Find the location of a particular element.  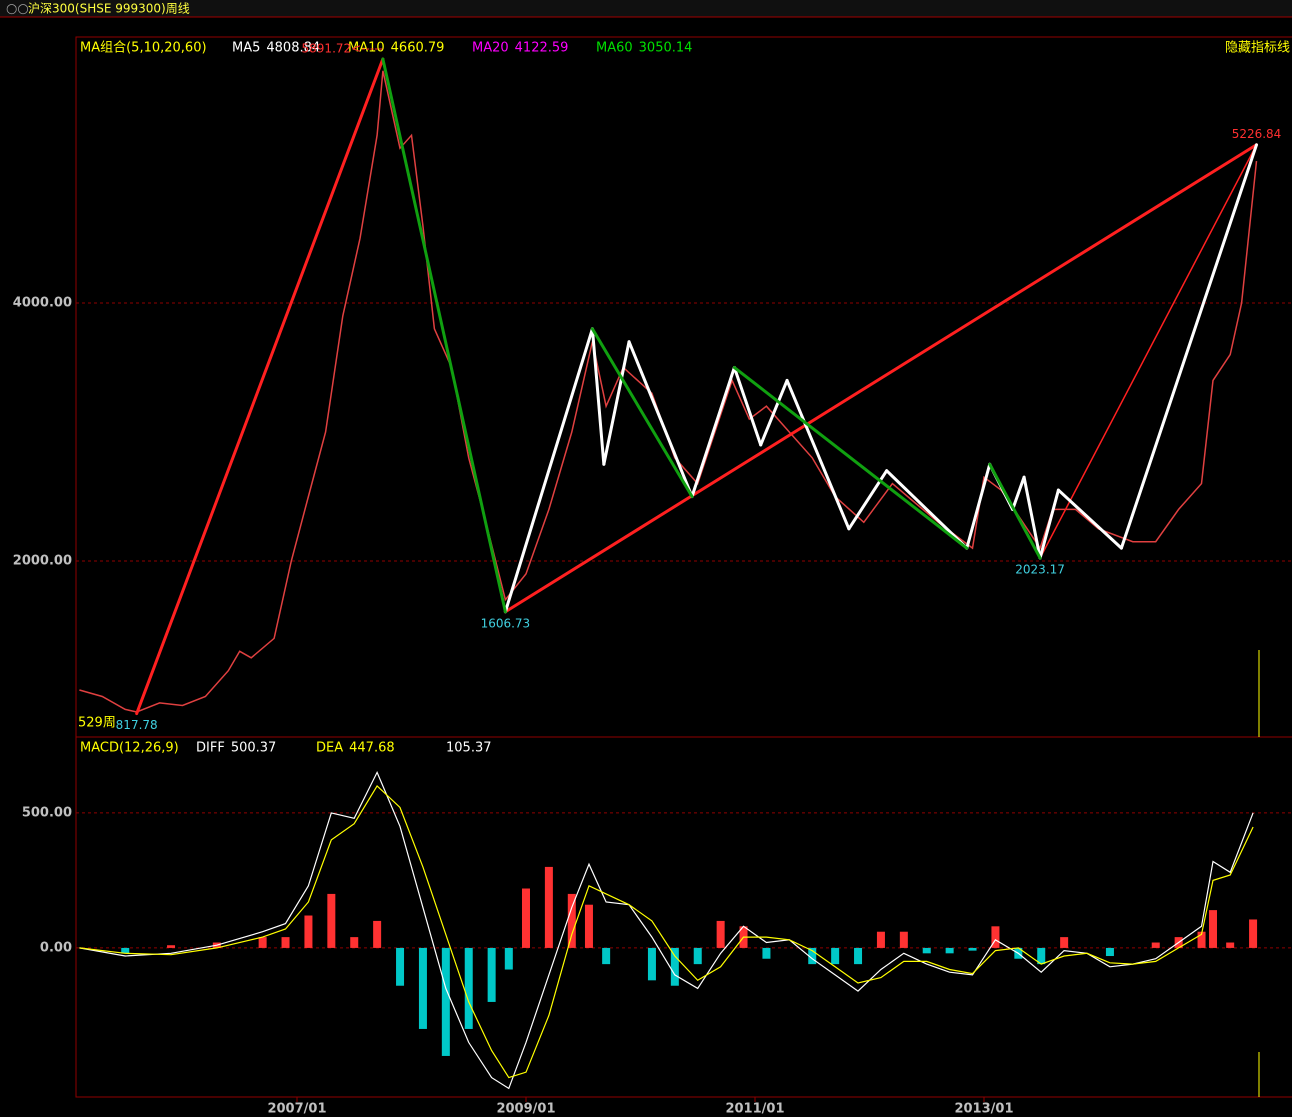

legend-value: 105.37 is located at coordinates (469, 748).